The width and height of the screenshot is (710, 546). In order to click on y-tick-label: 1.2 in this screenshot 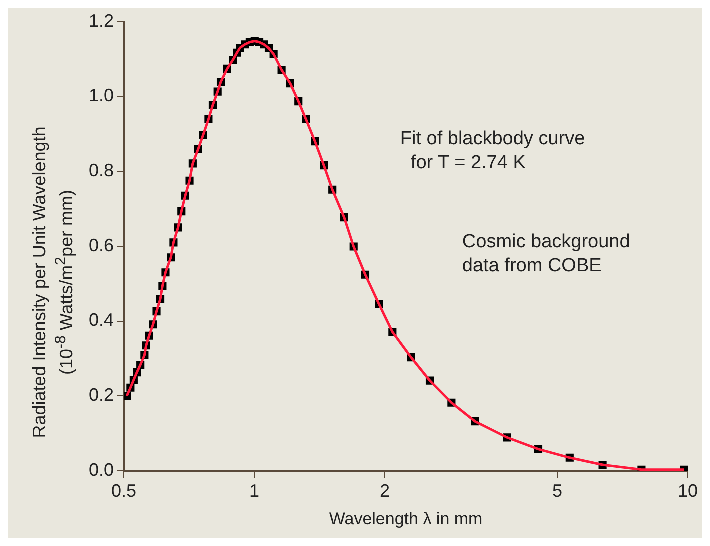, I will do `click(101, 20)`.